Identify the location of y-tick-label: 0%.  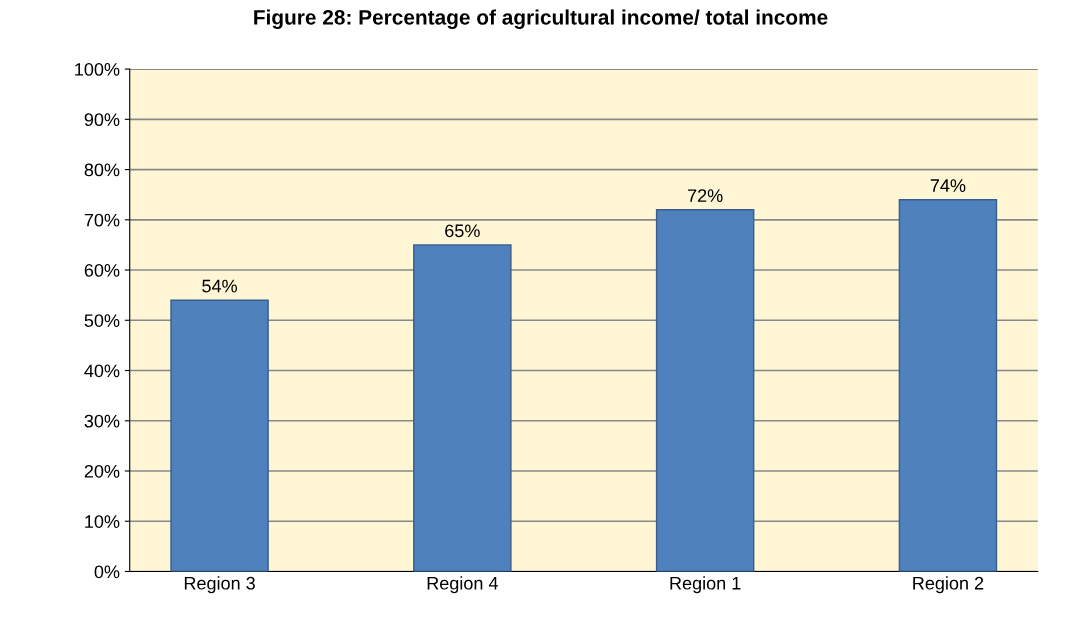
(107, 572).